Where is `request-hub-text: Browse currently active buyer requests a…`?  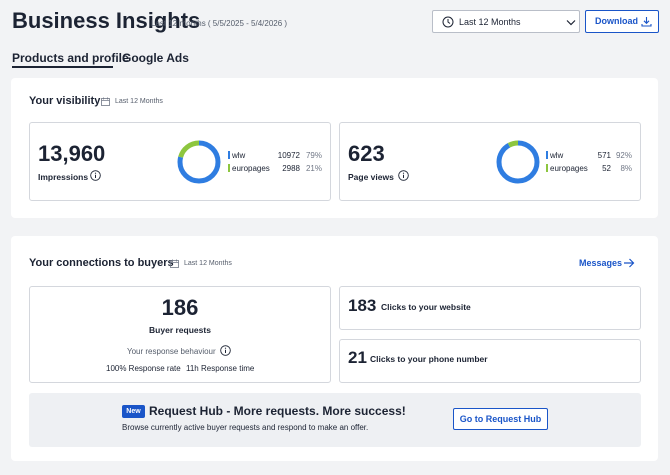
request-hub-text: Browse currently active buyer requests a… is located at coordinates (245, 427).